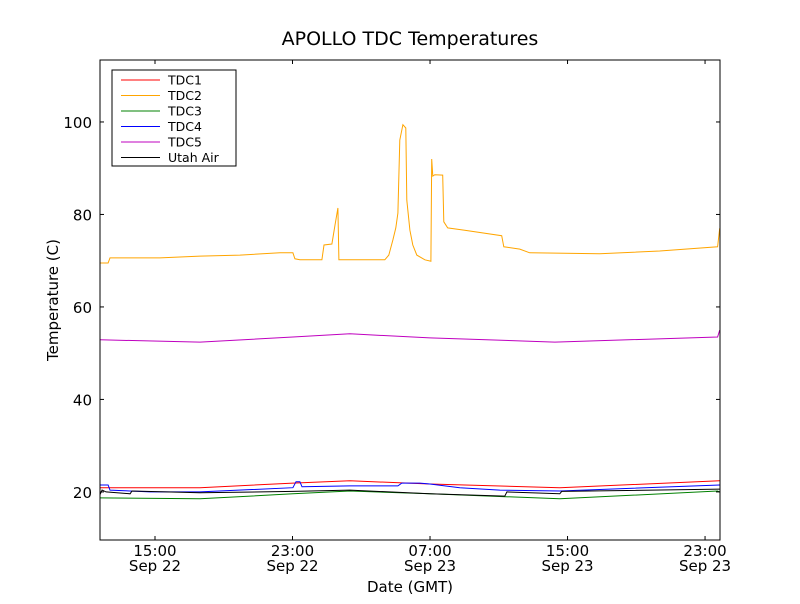 The width and height of the screenshot is (800, 604). I want to click on legend-label: TDC4, so click(184, 126).